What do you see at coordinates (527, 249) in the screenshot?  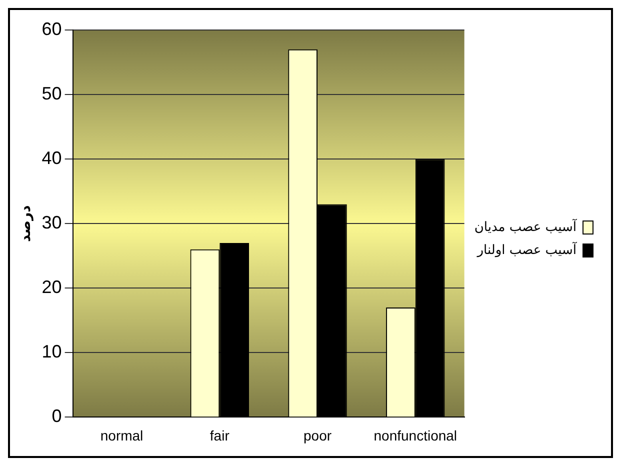 I see `legend-label: آسیب عصب اولنار` at bounding box center [527, 249].